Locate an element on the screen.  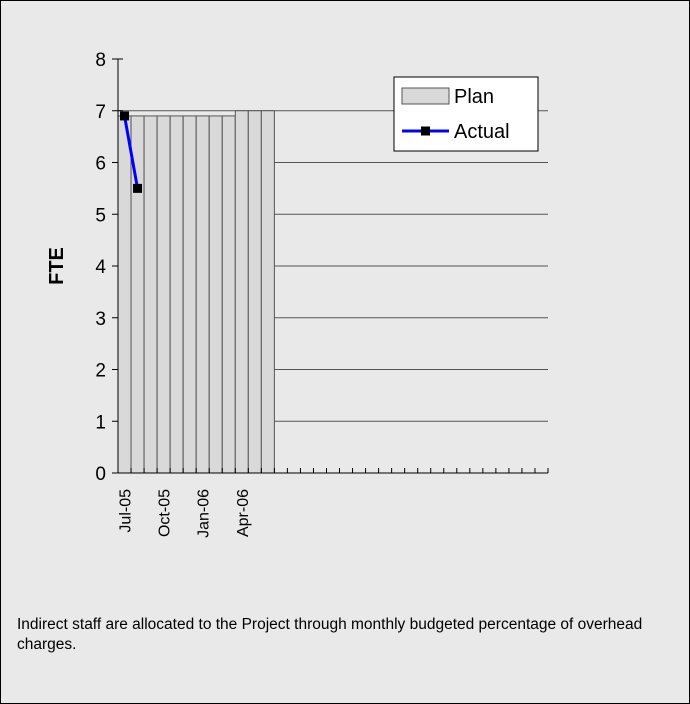
x-tick-label: Jul-05 is located at coordinates (126, 511).